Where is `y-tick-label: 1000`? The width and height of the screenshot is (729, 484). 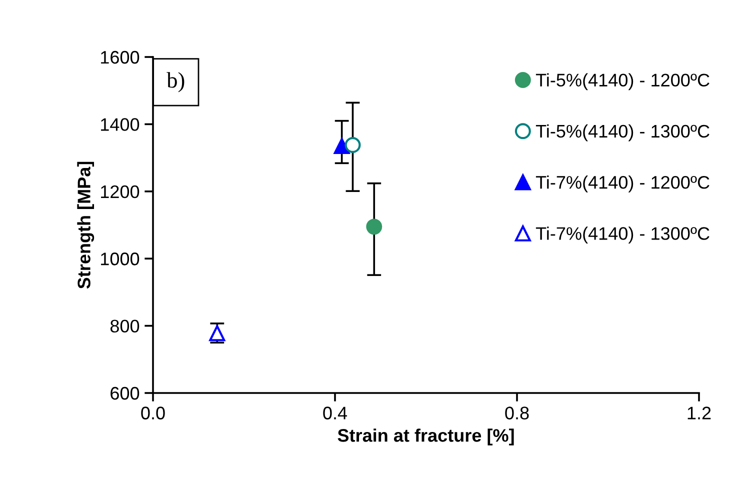
y-tick-label: 1000 is located at coordinates (120, 259).